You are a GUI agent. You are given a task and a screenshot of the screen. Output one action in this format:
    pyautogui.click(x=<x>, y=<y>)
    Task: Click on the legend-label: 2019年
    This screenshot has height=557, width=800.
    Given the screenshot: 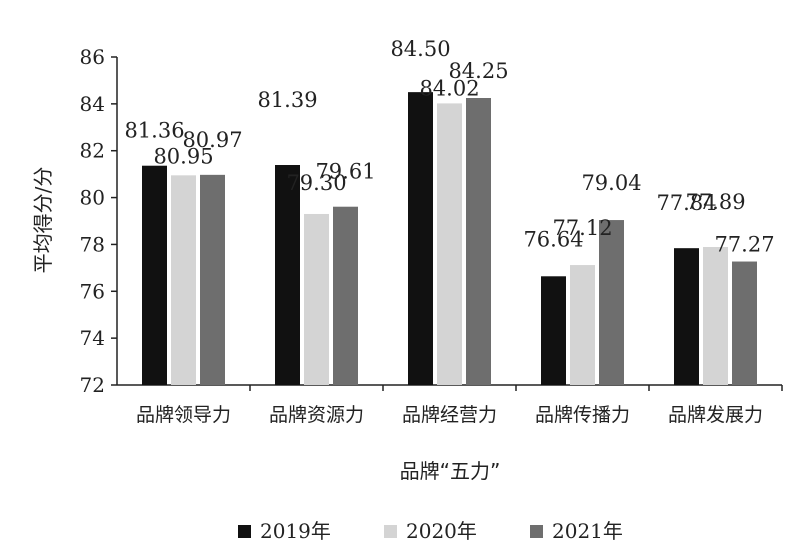 What is the action you would take?
    pyautogui.click(x=295, y=531)
    